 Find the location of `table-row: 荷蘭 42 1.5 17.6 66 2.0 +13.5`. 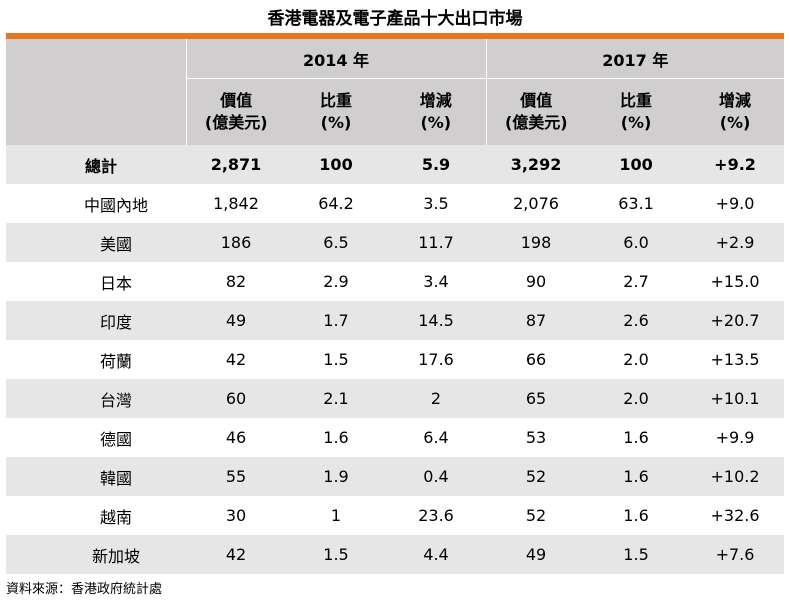

table-row: 荷蘭 42 1.5 17.6 66 2.0 +13.5 is located at coordinates (395, 359).